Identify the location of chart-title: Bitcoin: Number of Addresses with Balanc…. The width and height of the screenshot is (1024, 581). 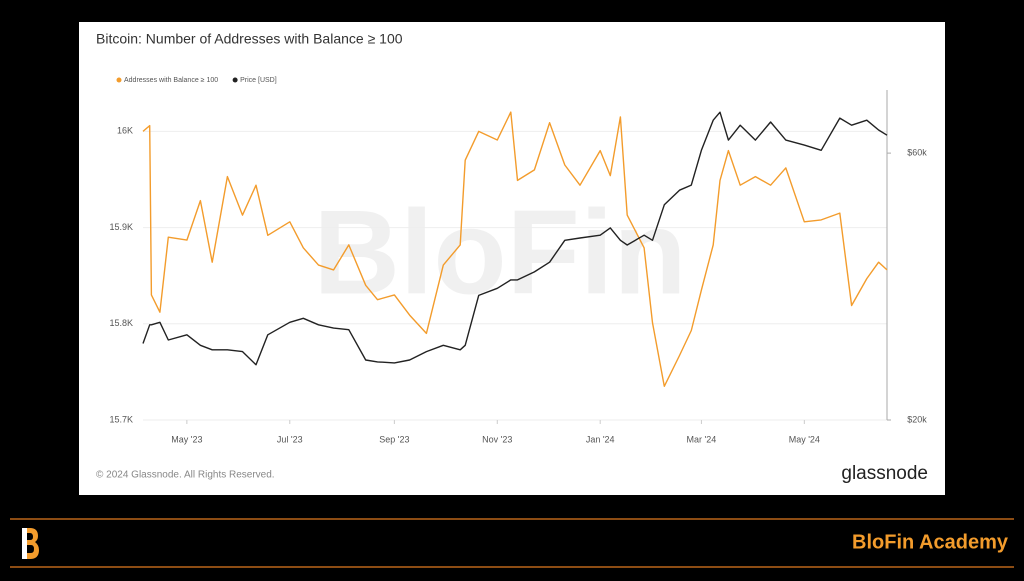
(249, 39).